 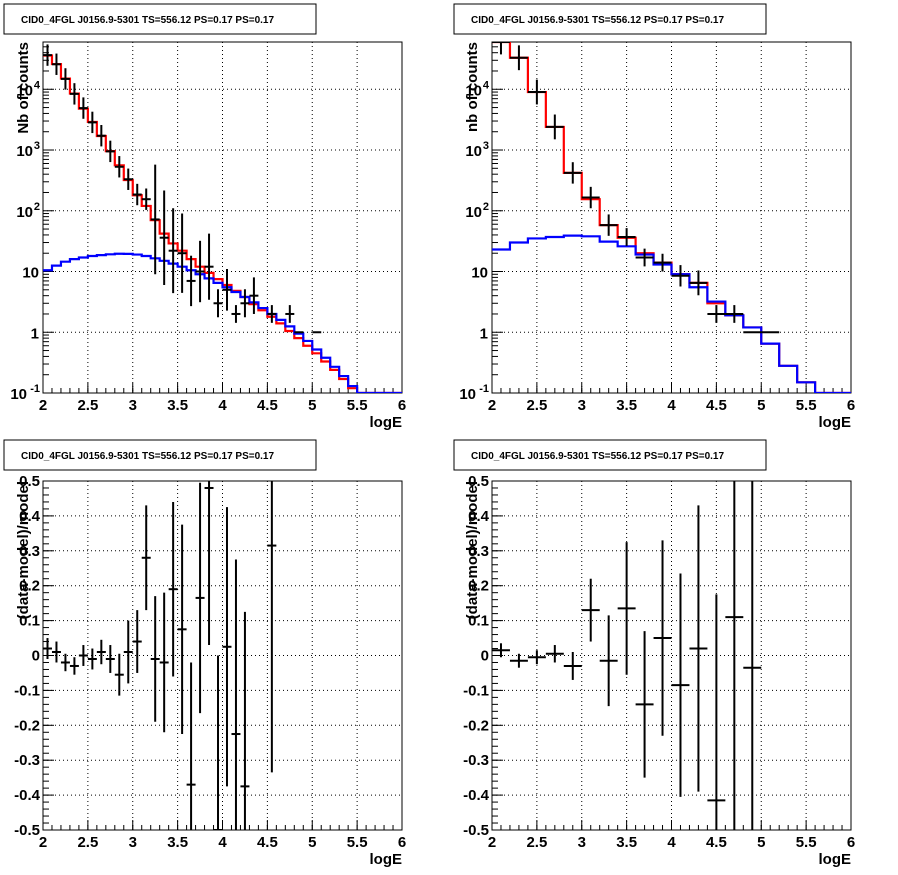 What do you see at coordinates (27, 760) in the screenshot?
I see `y-tick-label: -0.3` at bounding box center [27, 760].